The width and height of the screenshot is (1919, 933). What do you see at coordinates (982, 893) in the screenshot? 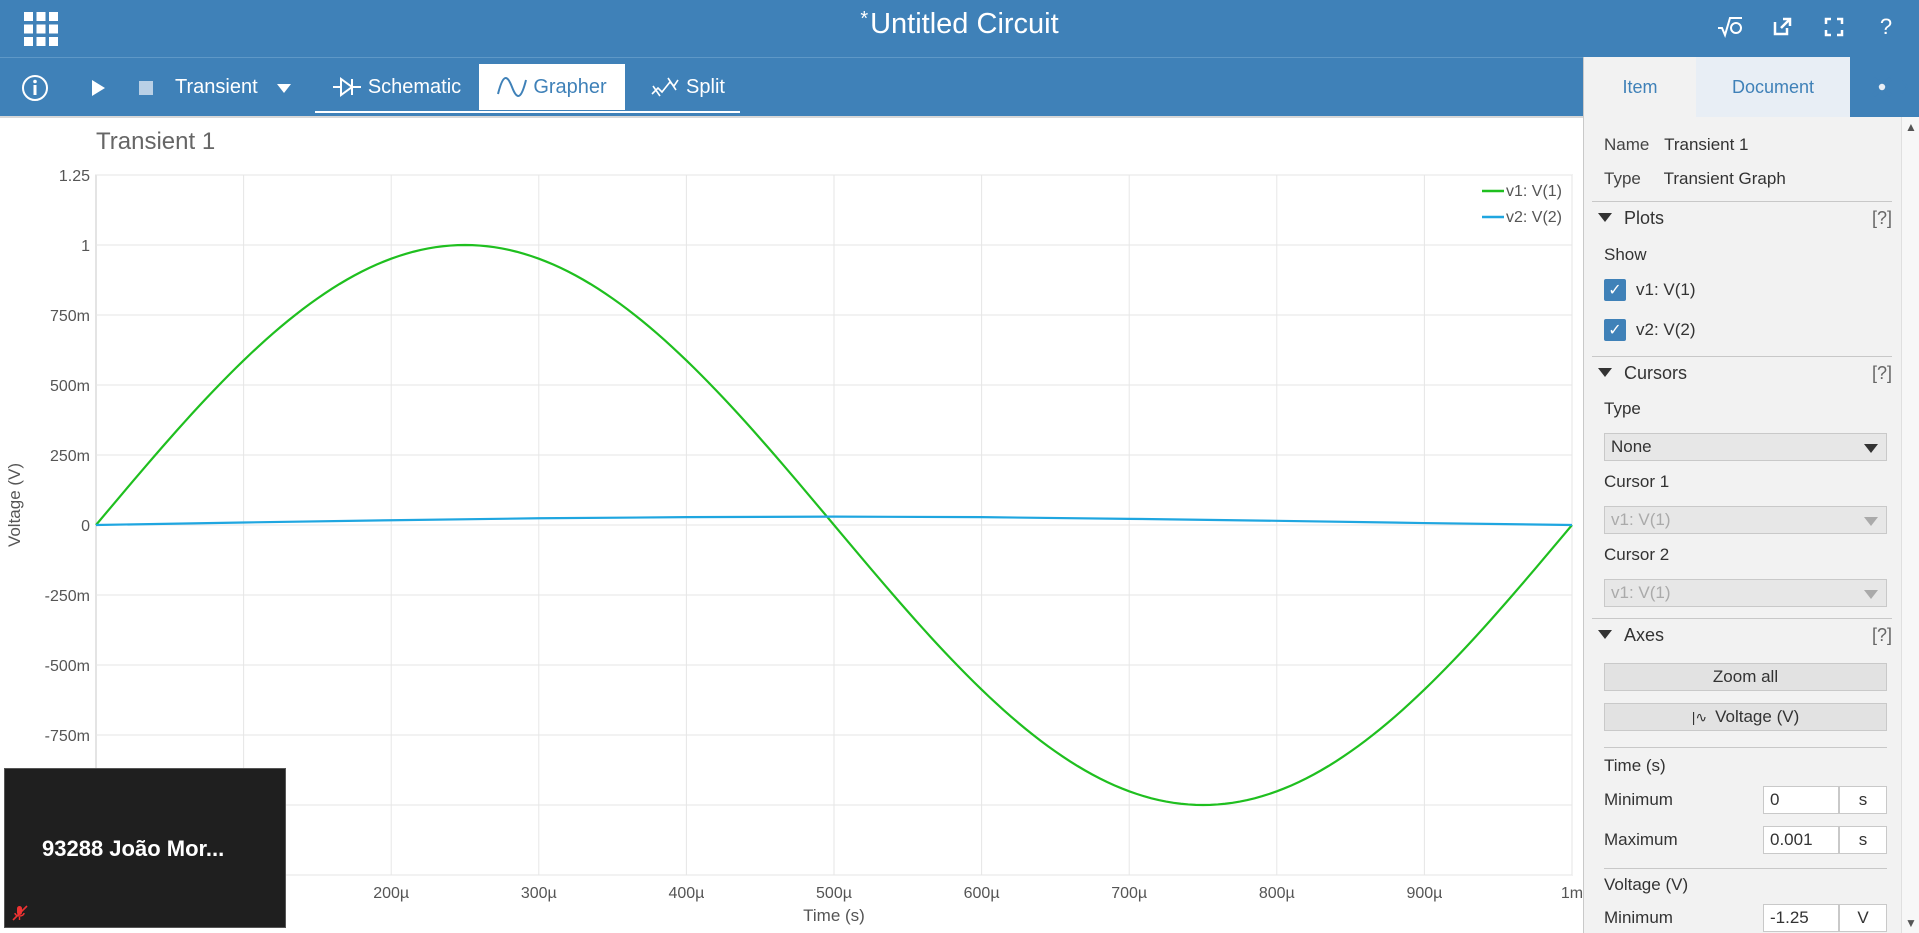
I see `x-tick-label: 600µ` at bounding box center [982, 893].